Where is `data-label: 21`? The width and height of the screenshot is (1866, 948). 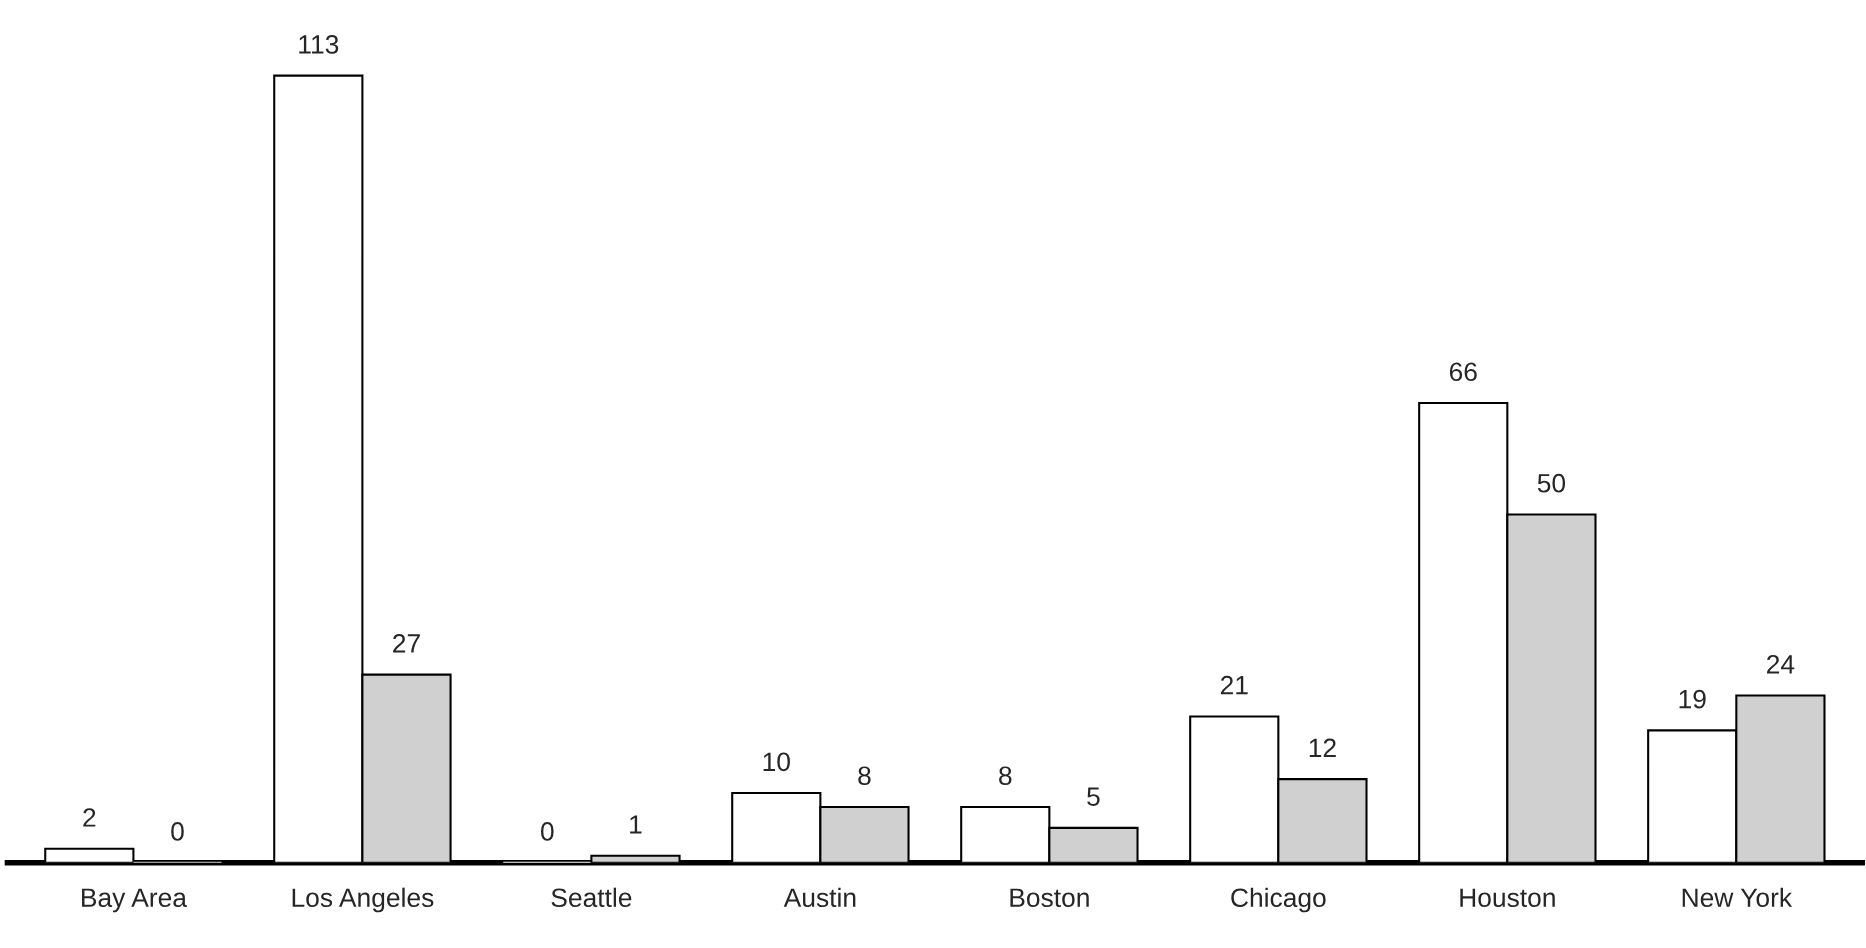 data-label: 21 is located at coordinates (1234, 685).